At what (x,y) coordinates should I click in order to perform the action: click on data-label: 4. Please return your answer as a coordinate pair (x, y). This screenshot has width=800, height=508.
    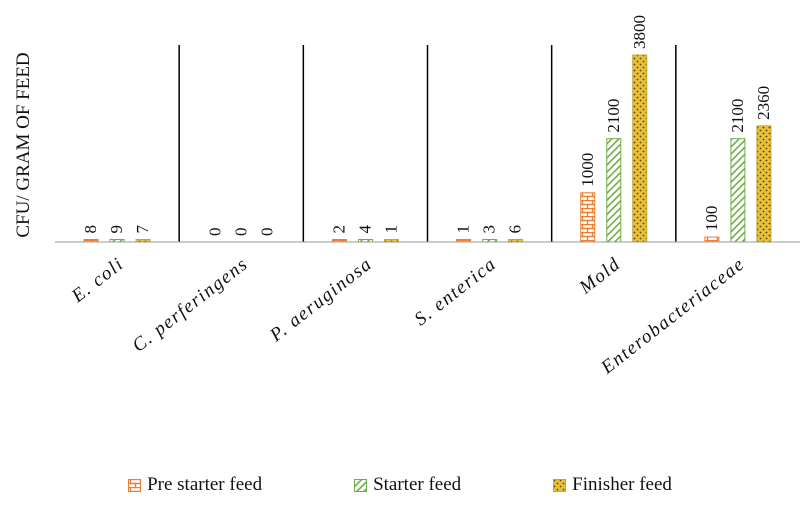
    Looking at the image, I should click on (364, 229).